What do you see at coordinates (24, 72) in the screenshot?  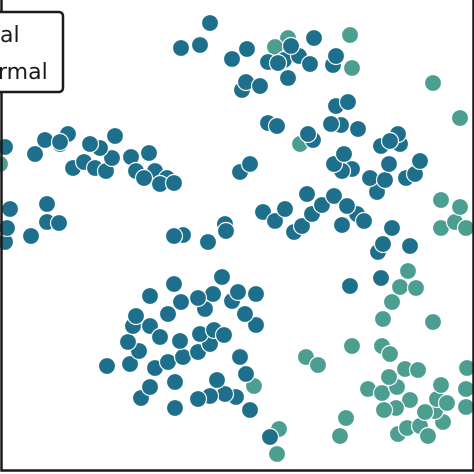 I see `legend-label-2: rmal` at bounding box center [24, 72].